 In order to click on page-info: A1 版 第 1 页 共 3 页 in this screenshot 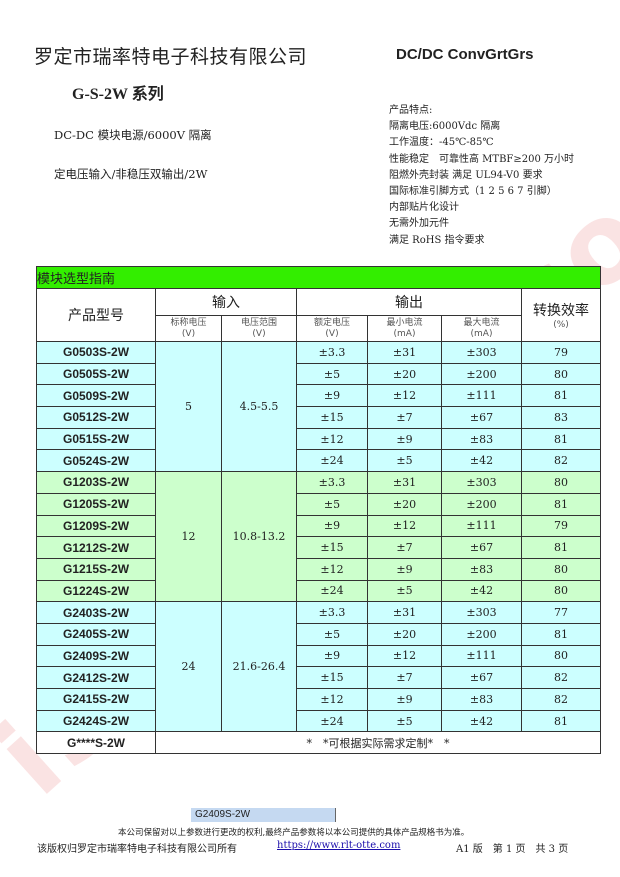, I will do `click(512, 849)`.